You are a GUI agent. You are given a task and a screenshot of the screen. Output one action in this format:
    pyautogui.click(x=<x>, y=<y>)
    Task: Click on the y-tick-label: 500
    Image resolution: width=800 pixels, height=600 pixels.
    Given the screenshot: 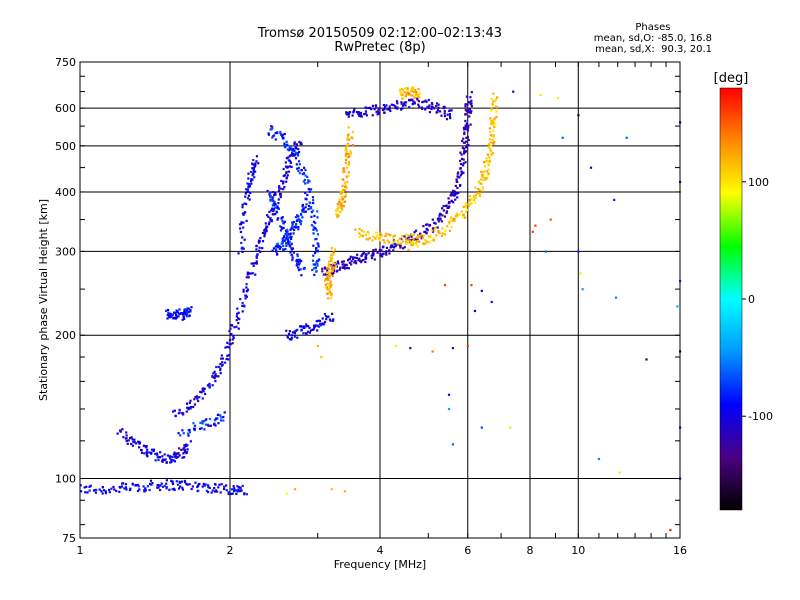 What is the action you would take?
    pyautogui.click(x=65, y=146)
    